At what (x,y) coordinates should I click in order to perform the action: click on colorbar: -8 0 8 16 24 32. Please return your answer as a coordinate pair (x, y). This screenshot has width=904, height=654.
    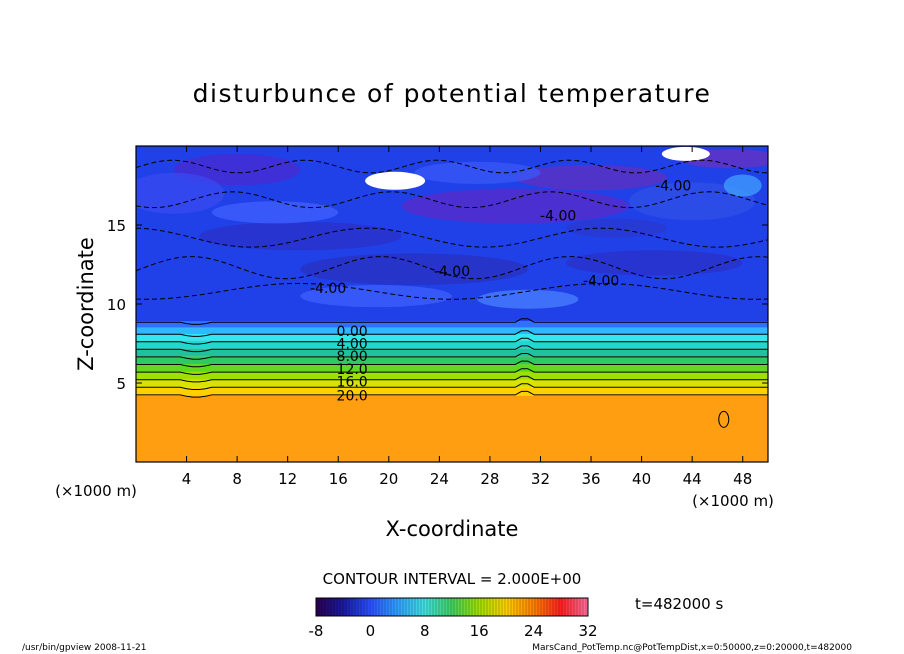
    Looking at the image, I should click on (453, 618).